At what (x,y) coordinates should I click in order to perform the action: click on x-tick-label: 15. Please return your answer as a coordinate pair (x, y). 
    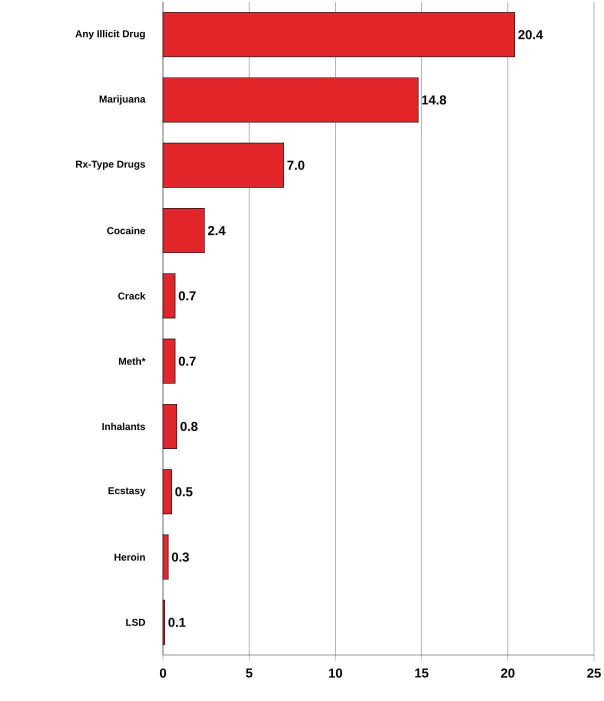
    Looking at the image, I should click on (421, 673).